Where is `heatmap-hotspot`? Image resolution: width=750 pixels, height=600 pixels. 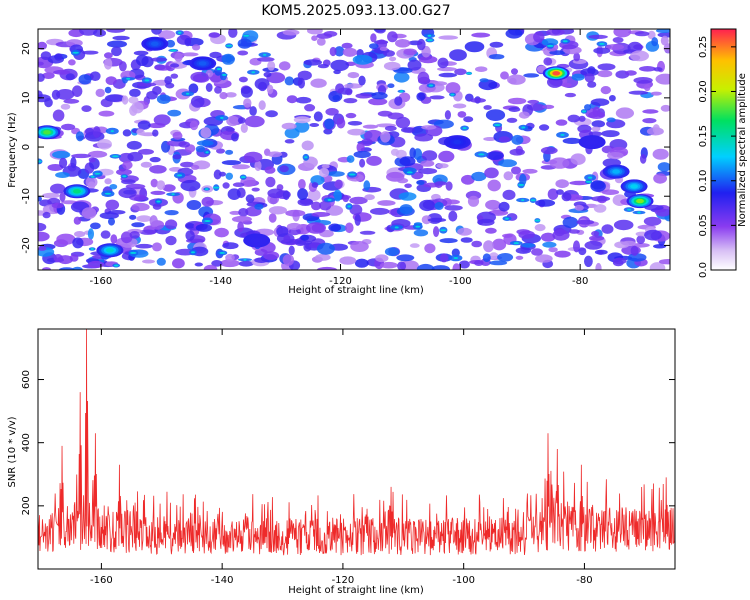 heatmap-hotspot is located at coordinates (634, 186).